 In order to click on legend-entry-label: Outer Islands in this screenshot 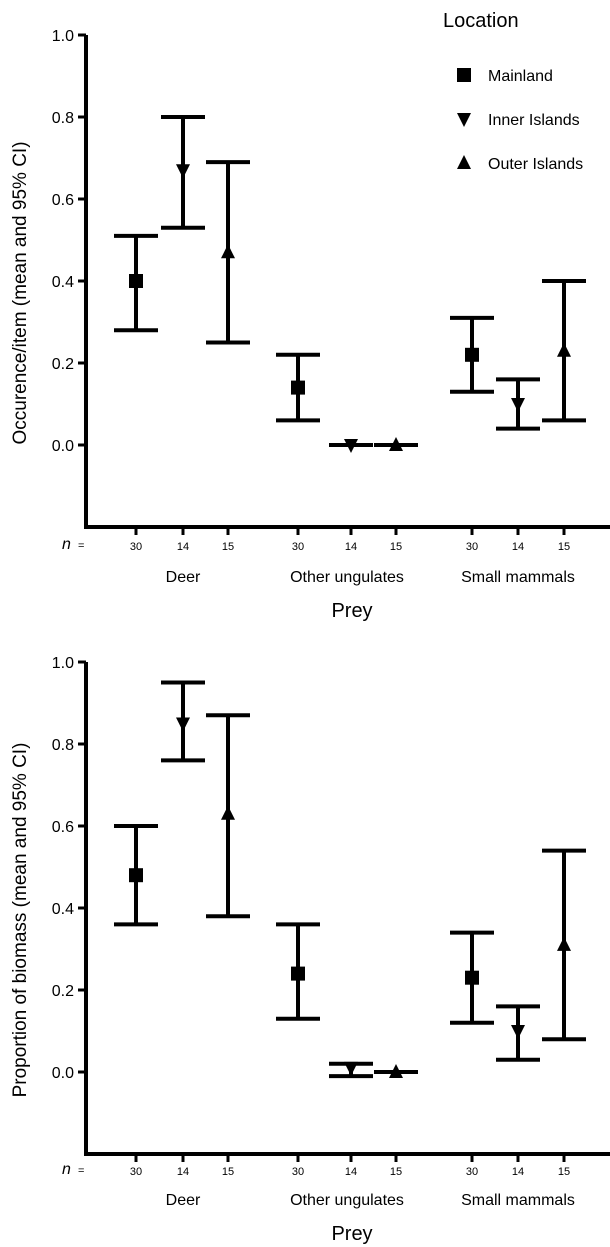, I will do `click(535, 164)`.